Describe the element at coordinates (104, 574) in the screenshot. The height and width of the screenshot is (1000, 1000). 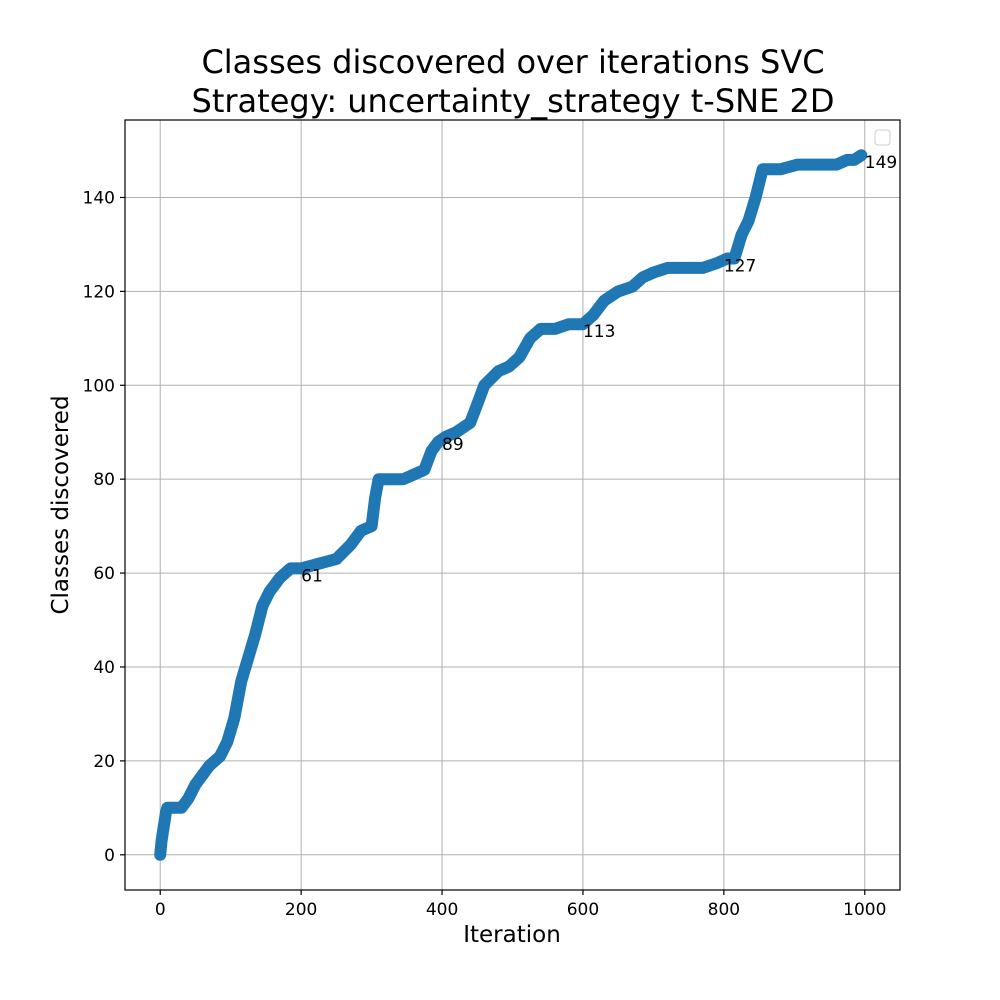
I see `y-tick-label: 60` at that location.